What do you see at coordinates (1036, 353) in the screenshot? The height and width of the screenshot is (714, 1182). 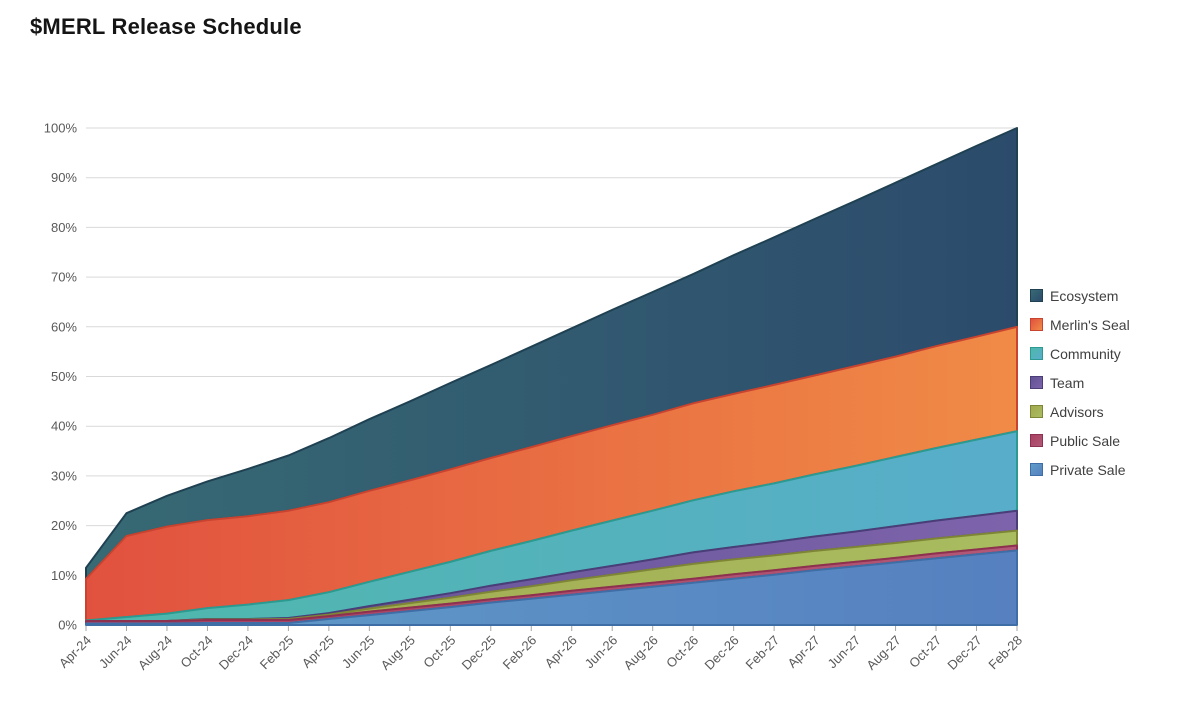 I see `legend-swatch-community` at bounding box center [1036, 353].